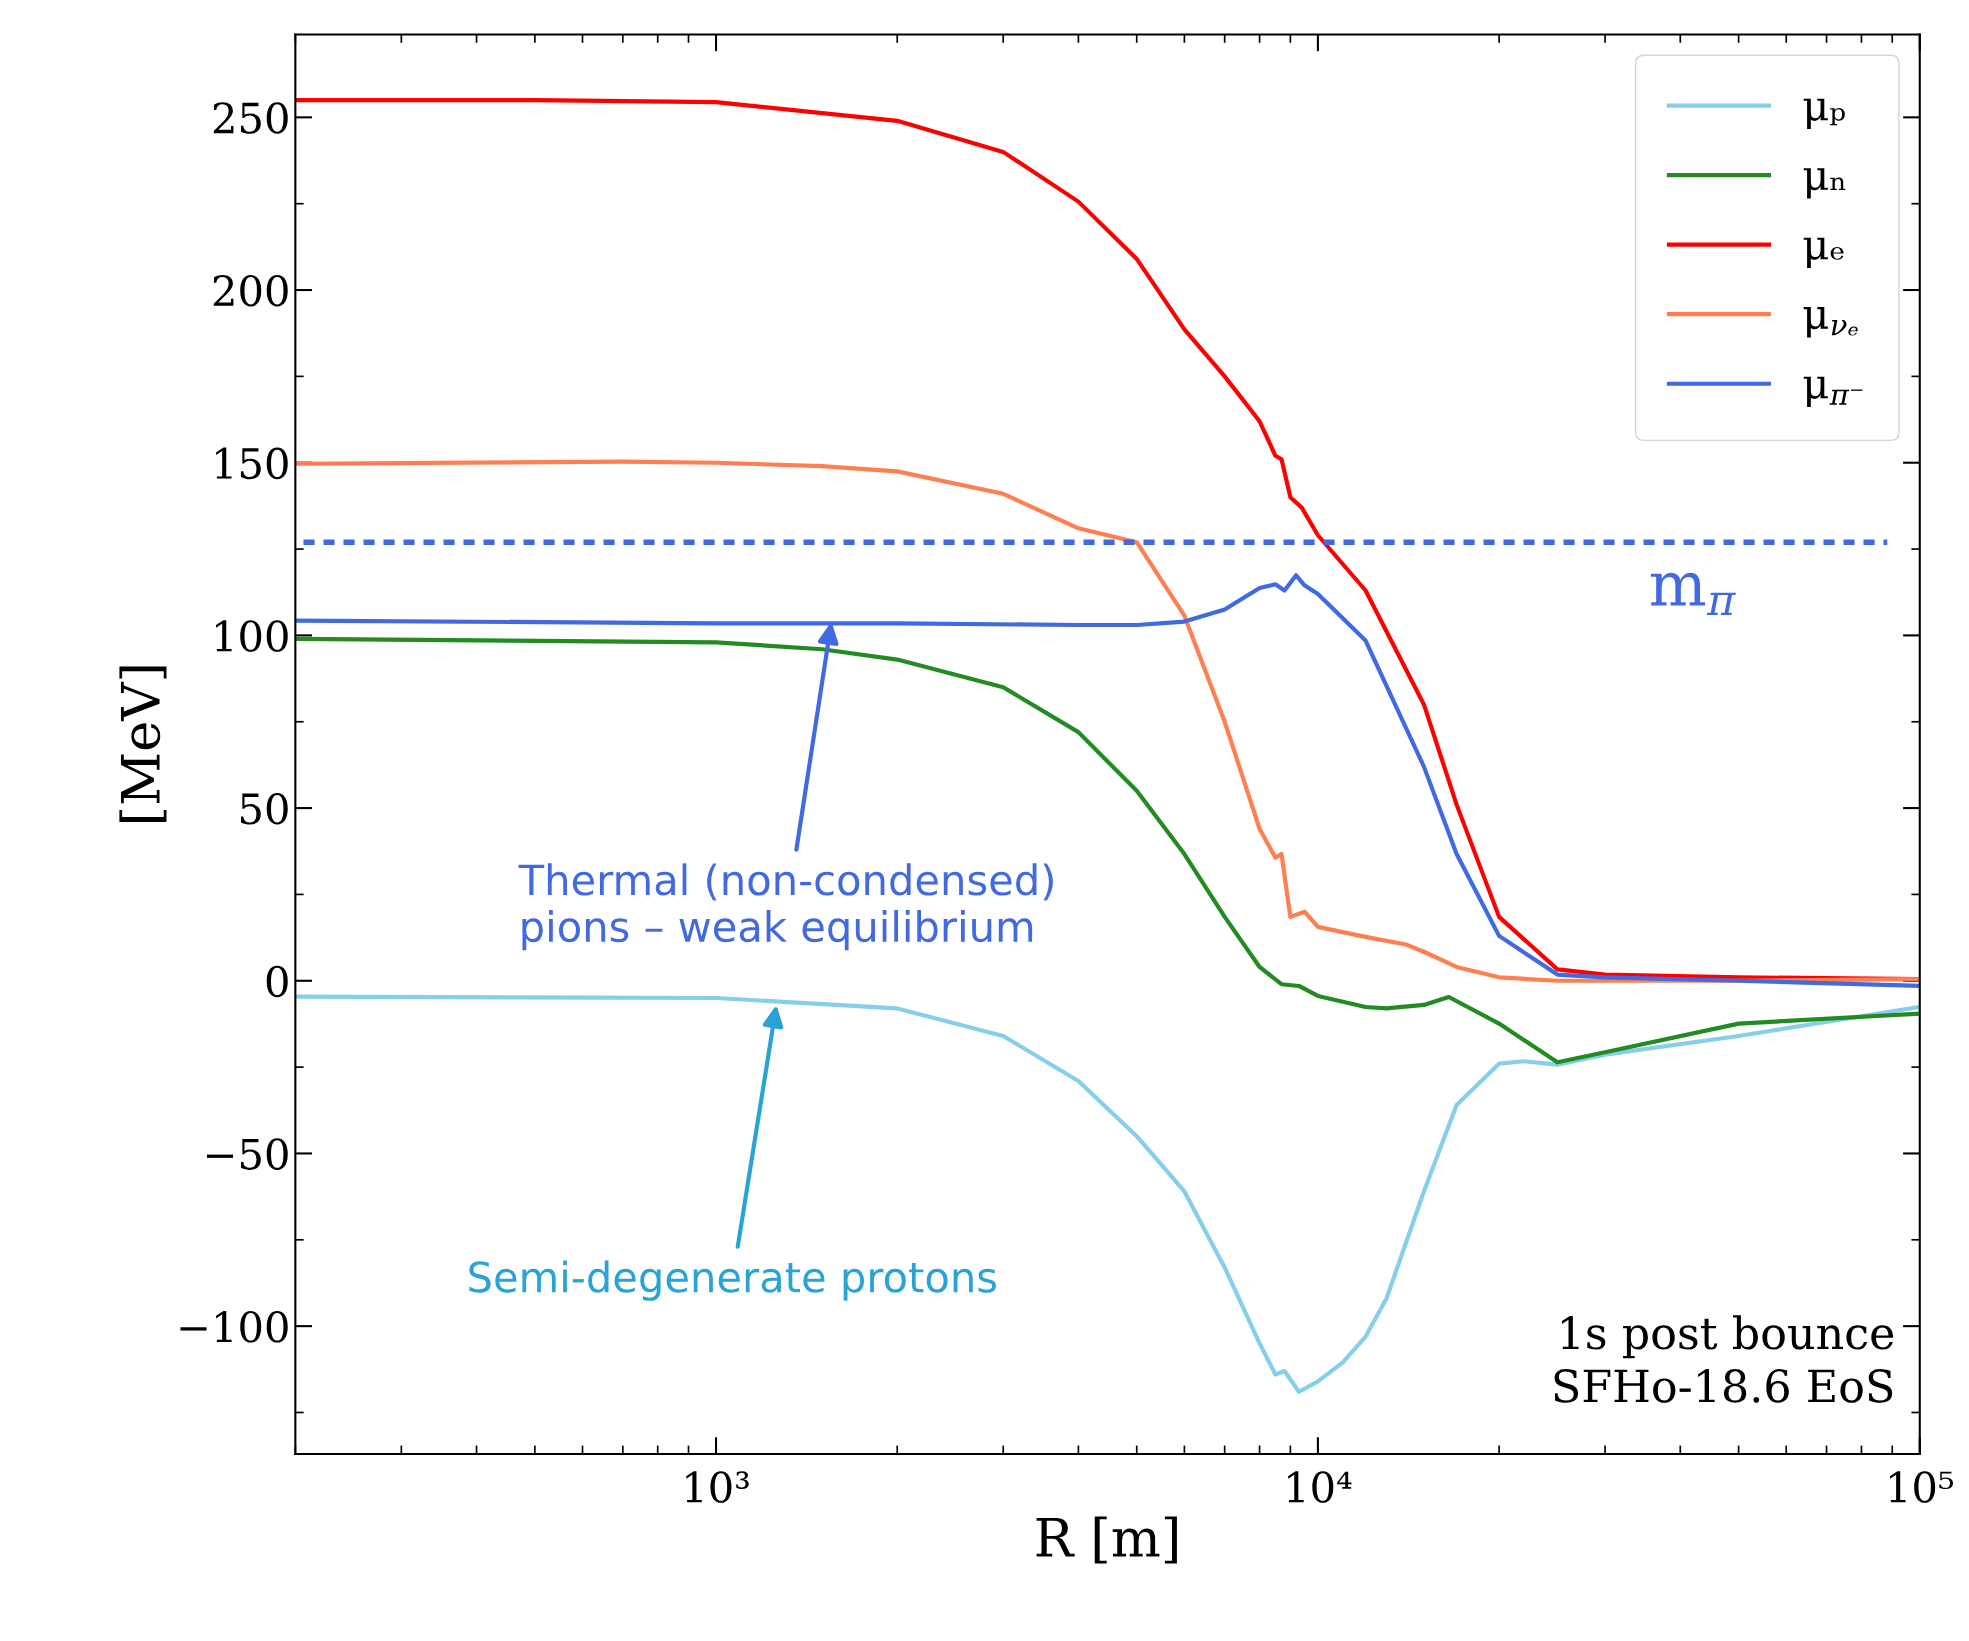  I want to click on x-tick-label: 10⁴, so click(1320, 1487).